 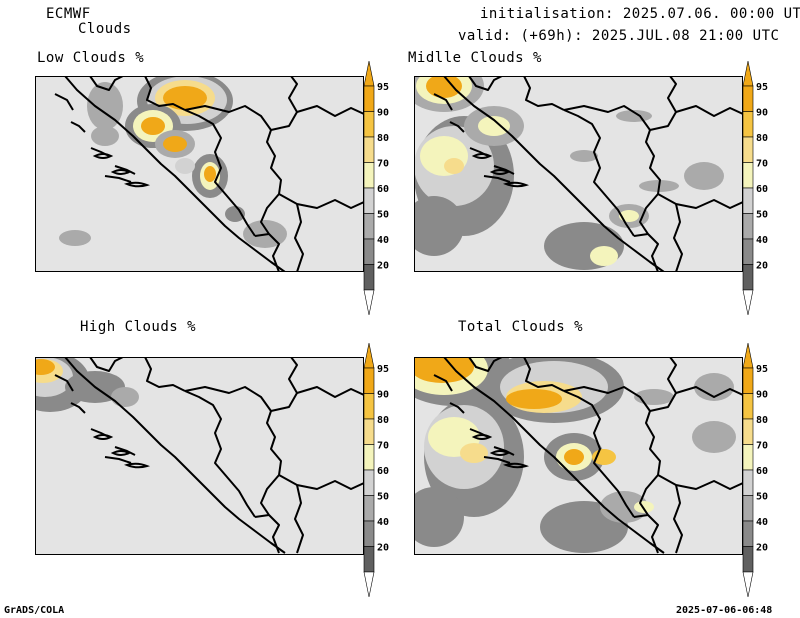 I want to click on map-middle-clouds, so click(x=578, y=174).